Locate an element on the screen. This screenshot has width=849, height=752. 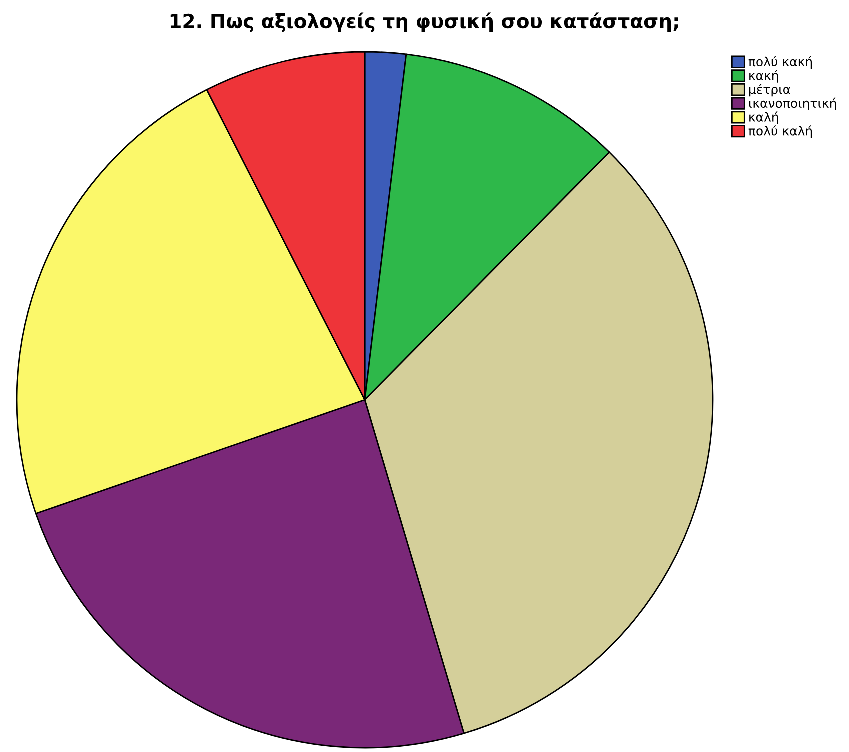
chart-title: 12. Πως αξιολογείς τη φυσική σου κατάσταση; is located at coordinates (424, 22).